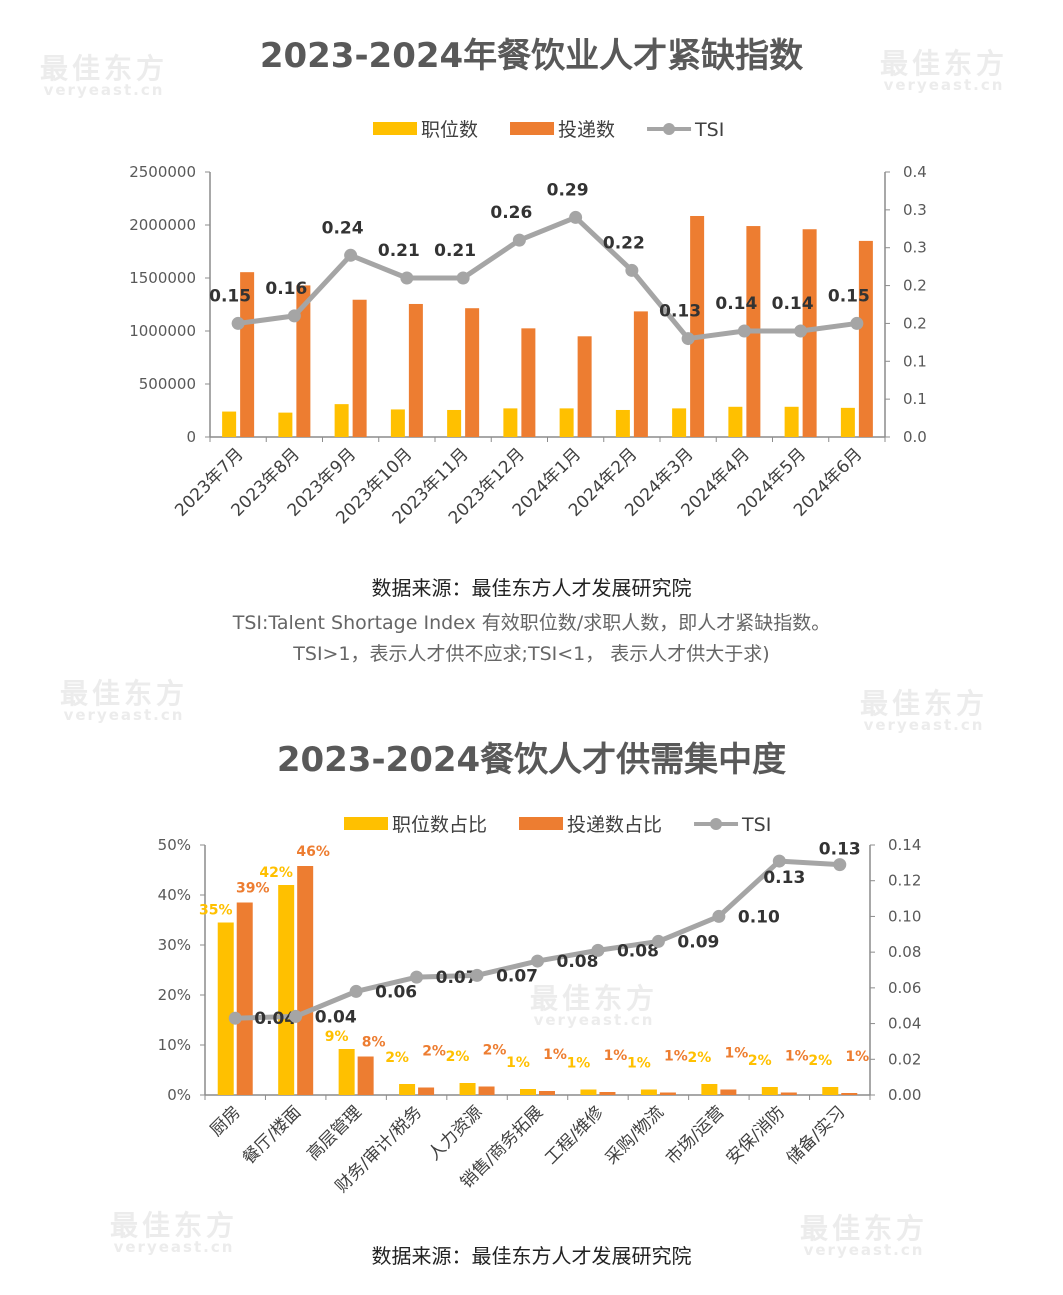 This screenshot has width=1063, height=1295. I want to click on bar-data-label: 46%, so click(313, 852).